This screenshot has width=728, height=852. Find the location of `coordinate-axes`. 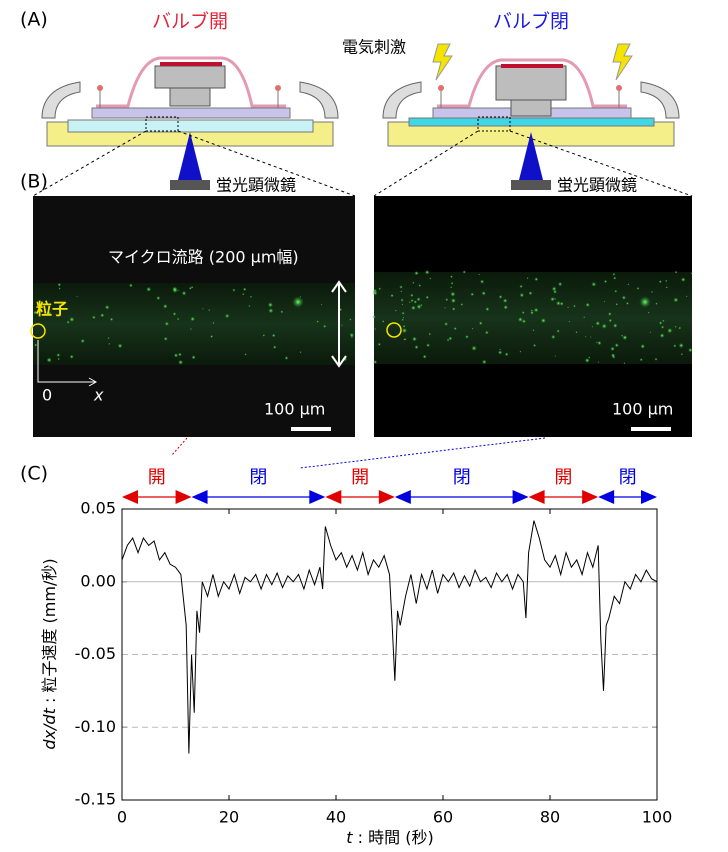

coordinate-axes is located at coordinates (67, 363).